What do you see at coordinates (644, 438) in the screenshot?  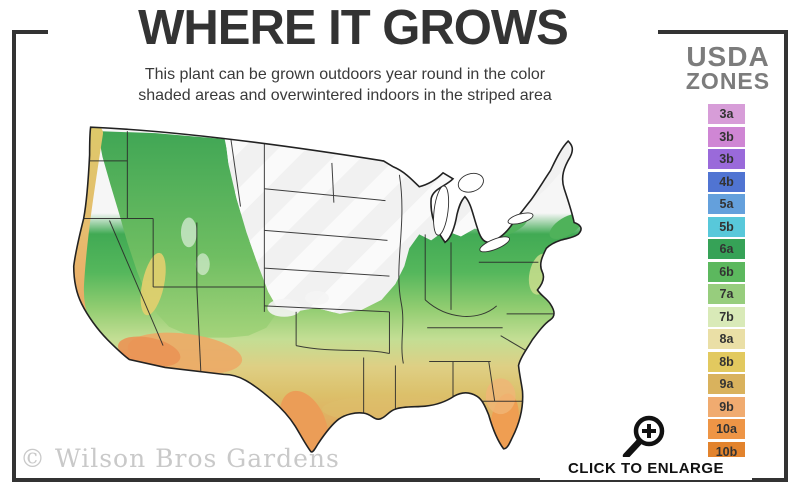 I see `magnifier-plus-icon` at bounding box center [644, 438].